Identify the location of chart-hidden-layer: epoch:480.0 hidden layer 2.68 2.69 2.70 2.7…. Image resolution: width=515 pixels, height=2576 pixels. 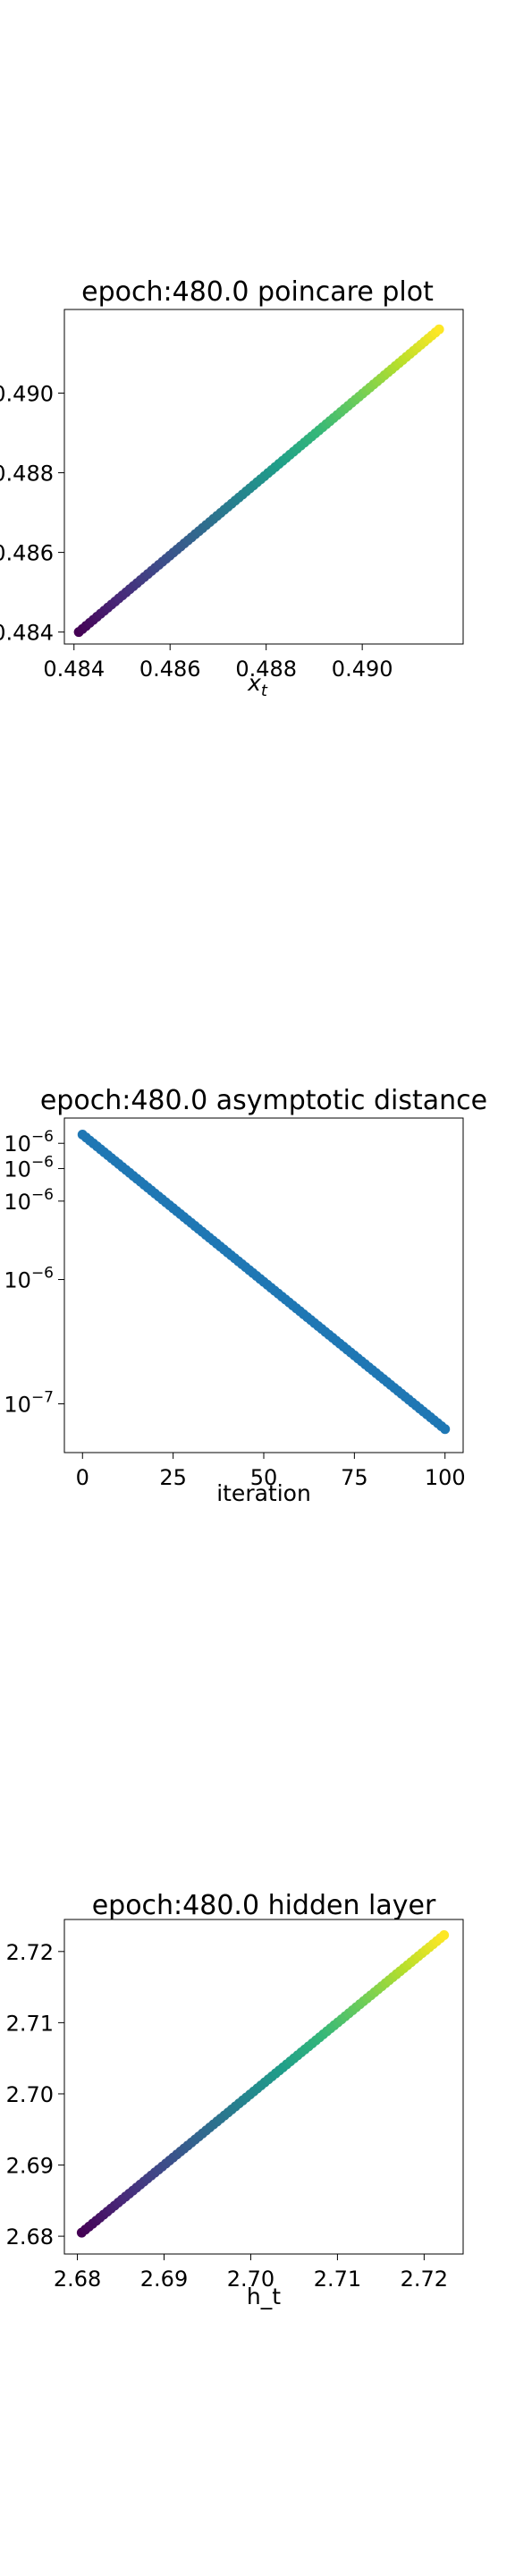
(235, 2099).